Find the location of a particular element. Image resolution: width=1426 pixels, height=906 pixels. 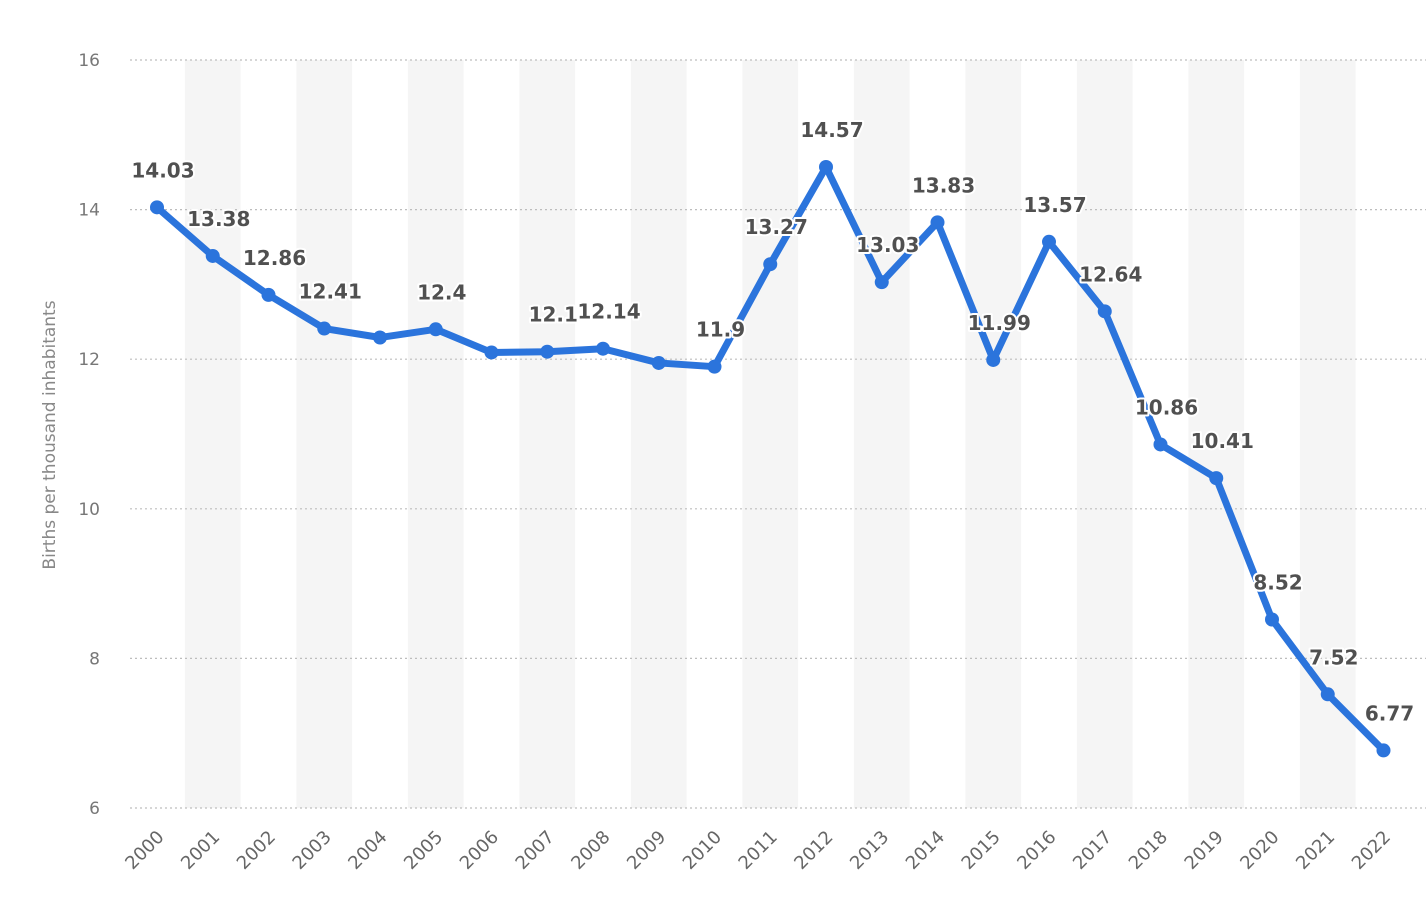

x-tick-label: 2021 is located at coordinates (1315, 850).